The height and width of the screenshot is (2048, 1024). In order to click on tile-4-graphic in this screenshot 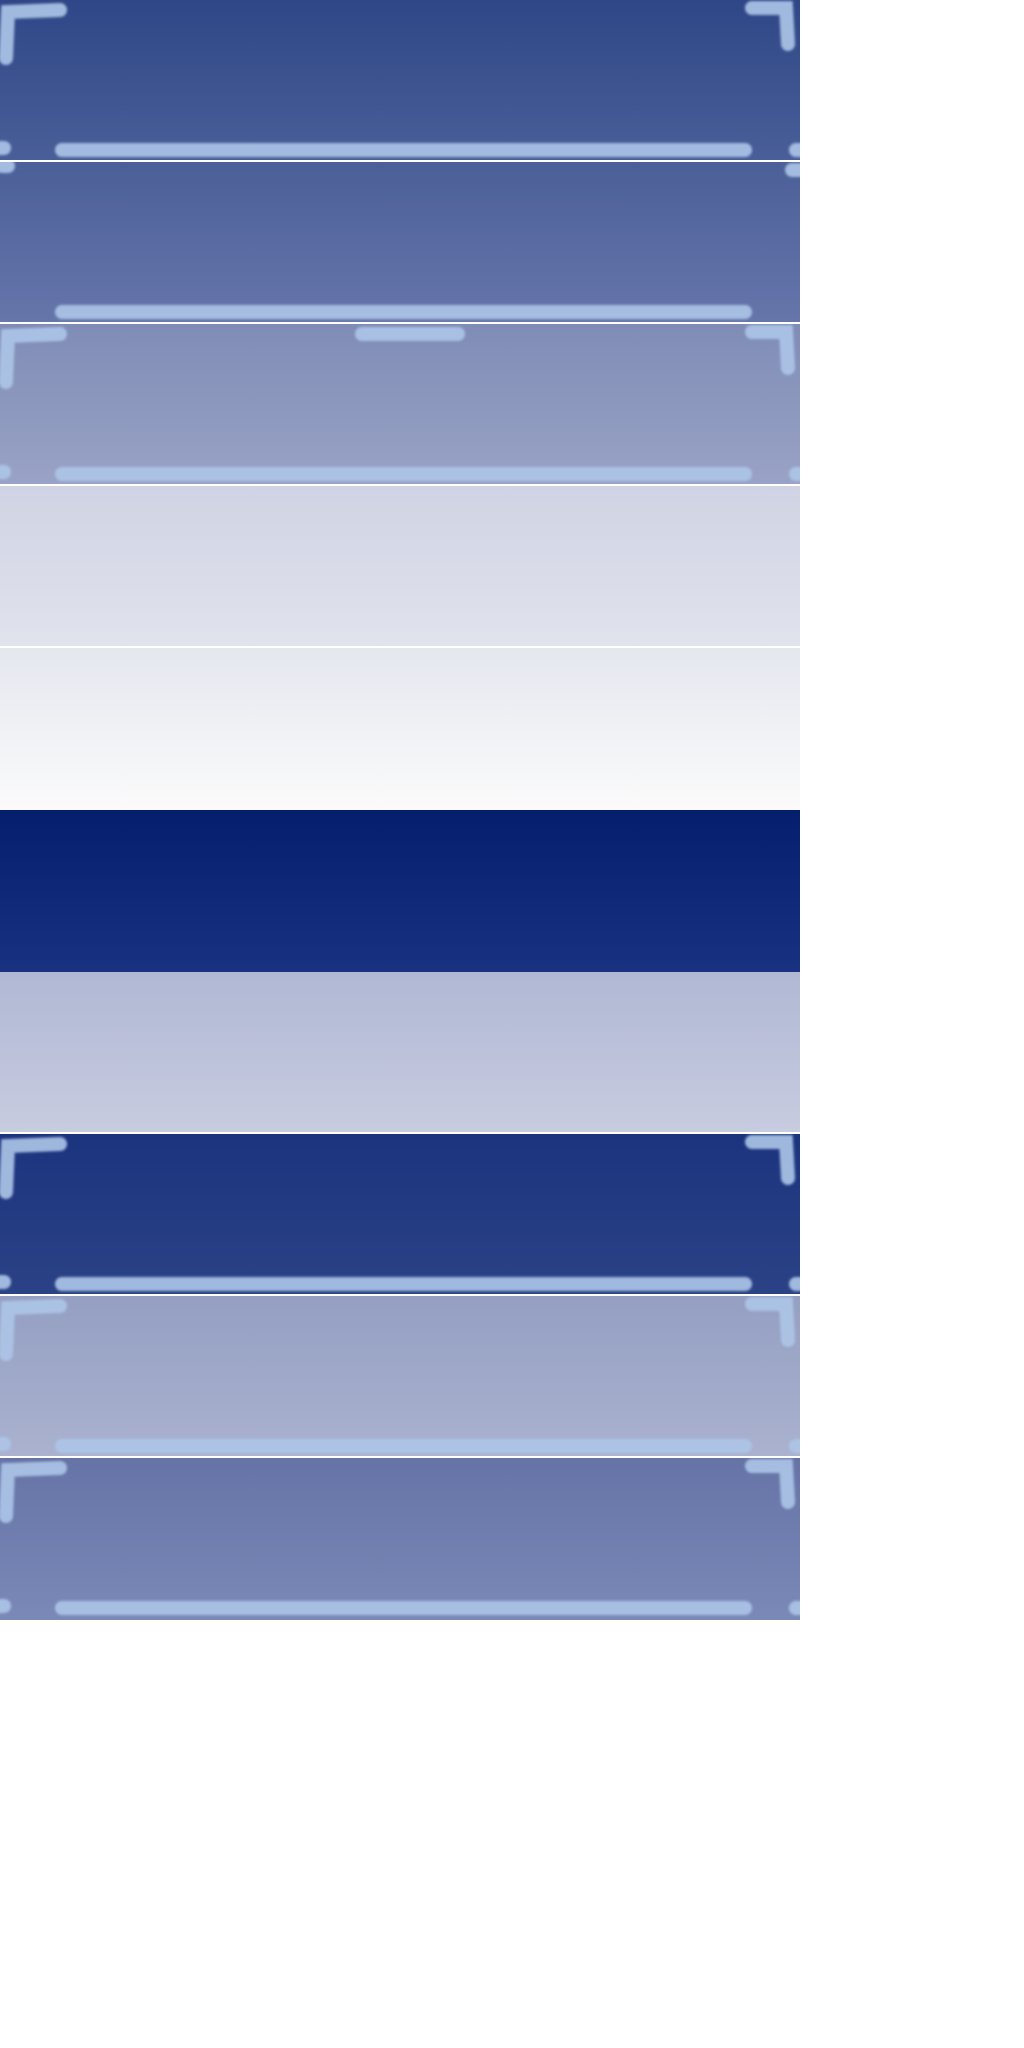, I will do `click(400, 566)`.